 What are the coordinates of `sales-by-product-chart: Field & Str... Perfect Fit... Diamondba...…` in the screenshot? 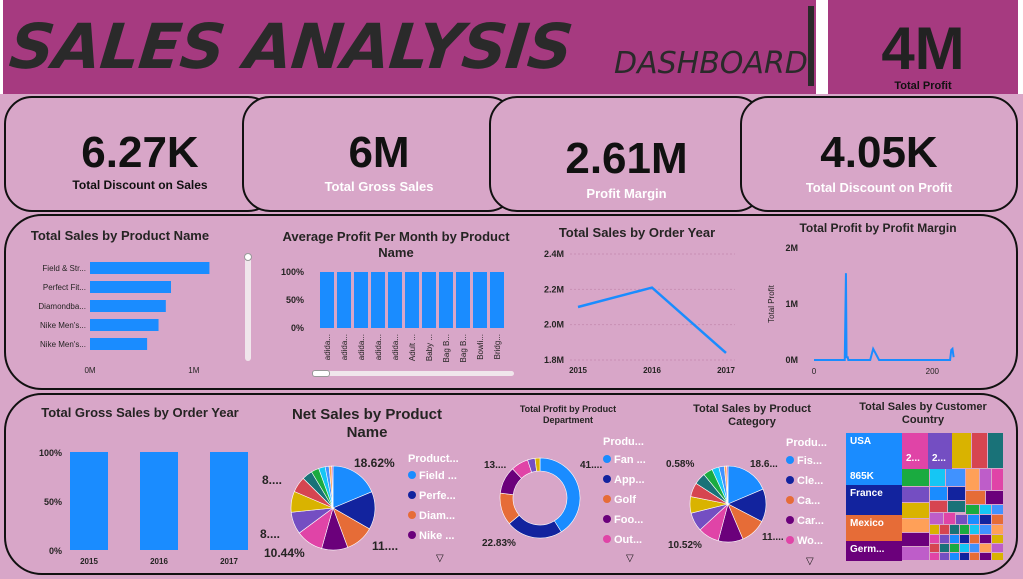 It's located at (130, 315).